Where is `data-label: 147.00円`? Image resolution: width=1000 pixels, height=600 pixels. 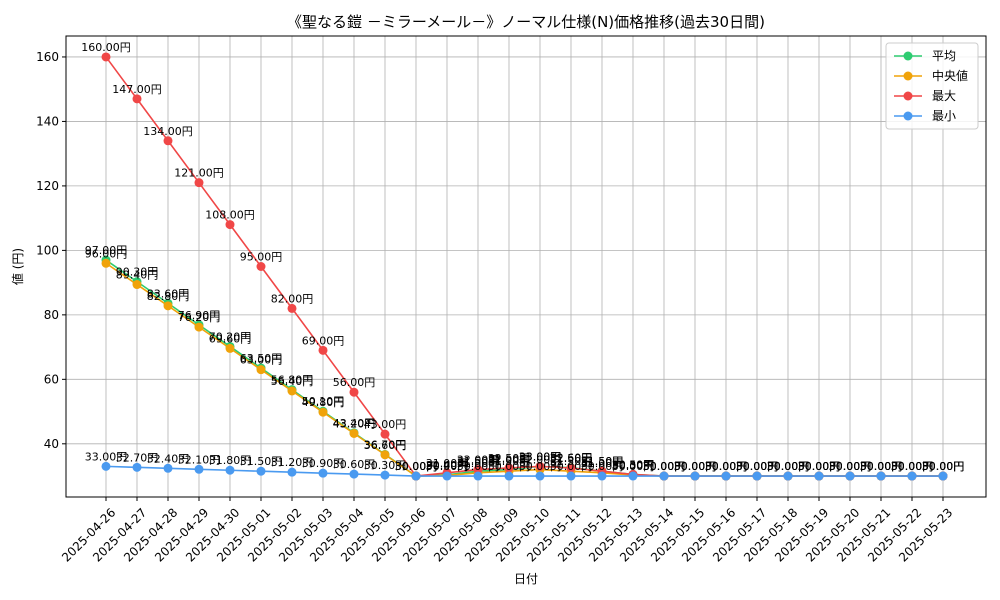
data-label: 147.00円 is located at coordinates (137, 89).